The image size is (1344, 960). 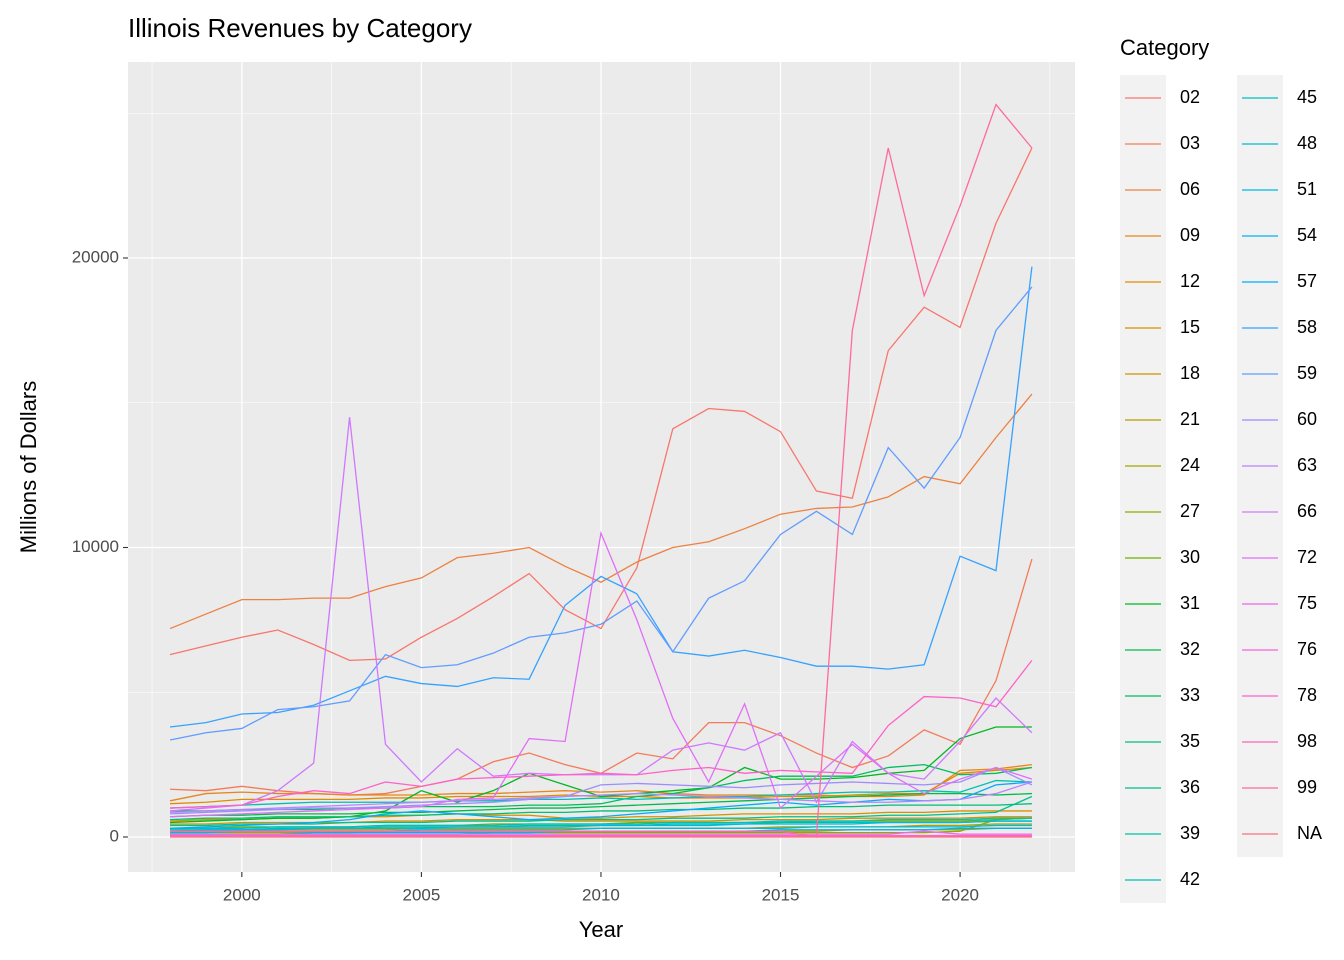 What do you see at coordinates (1307, 373) in the screenshot?
I see `legend-label: 59` at bounding box center [1307, 373].